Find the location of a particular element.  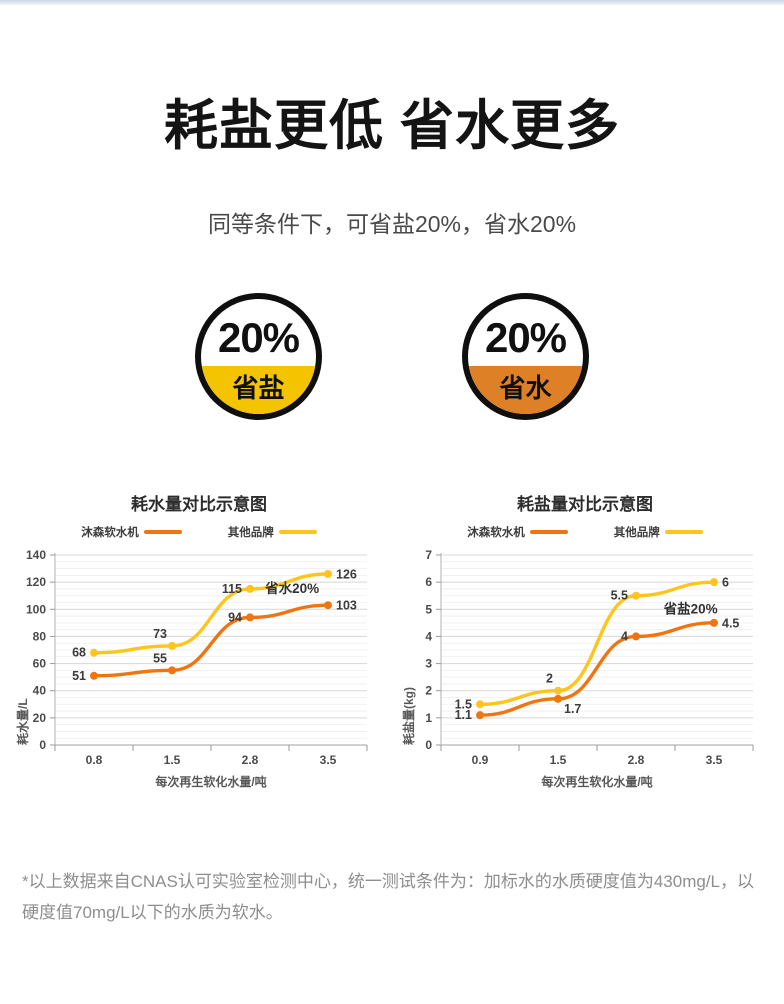

svg-text: 115 is located at coordinates (232, 589).